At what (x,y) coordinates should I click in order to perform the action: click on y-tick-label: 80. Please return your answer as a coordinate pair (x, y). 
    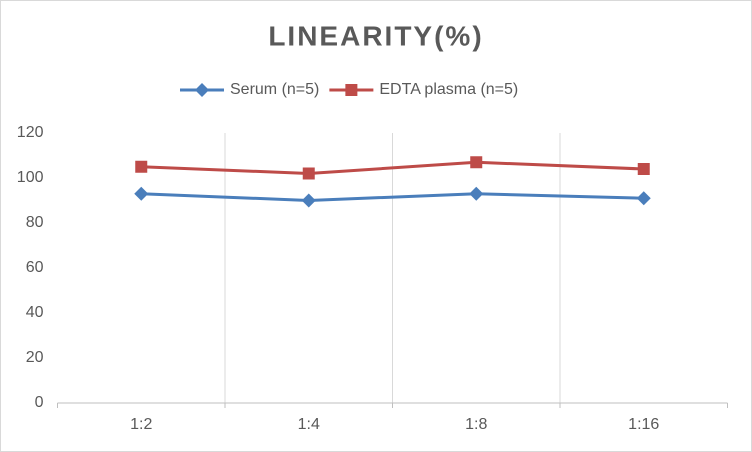
    Looking at the image, I should click on (35, 222).